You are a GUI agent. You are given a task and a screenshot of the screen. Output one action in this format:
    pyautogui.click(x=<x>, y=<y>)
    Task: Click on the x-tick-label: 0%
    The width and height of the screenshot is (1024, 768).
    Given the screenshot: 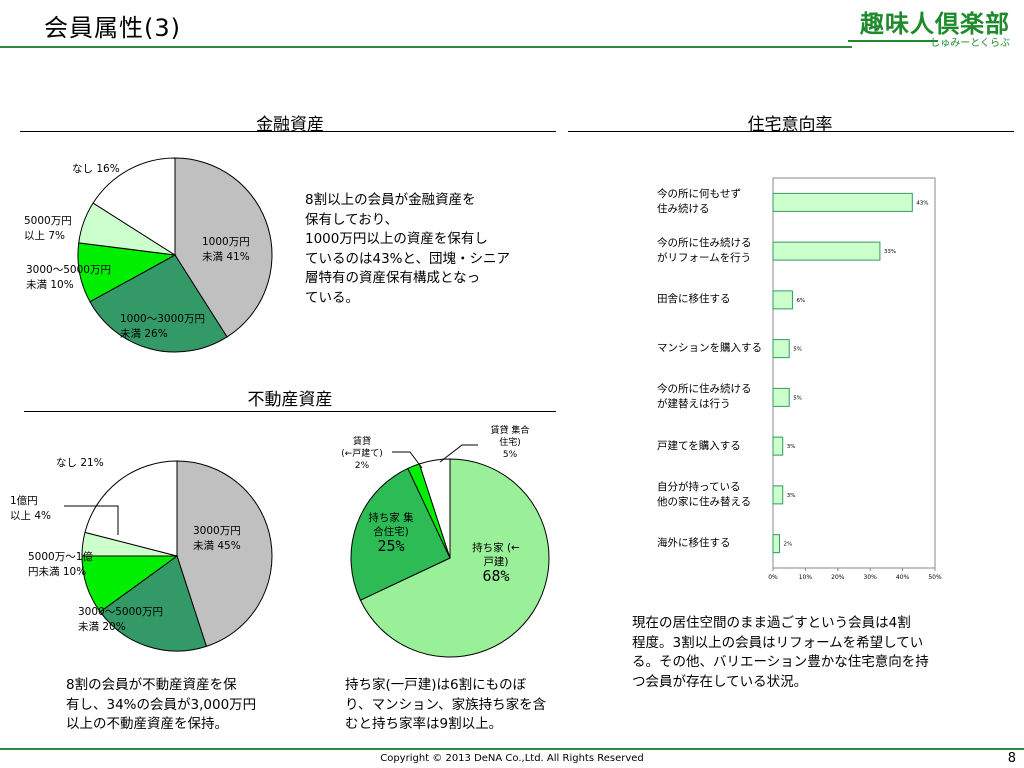 What is the action you would take?
    pyautogui.click(x=773, y=577)
    